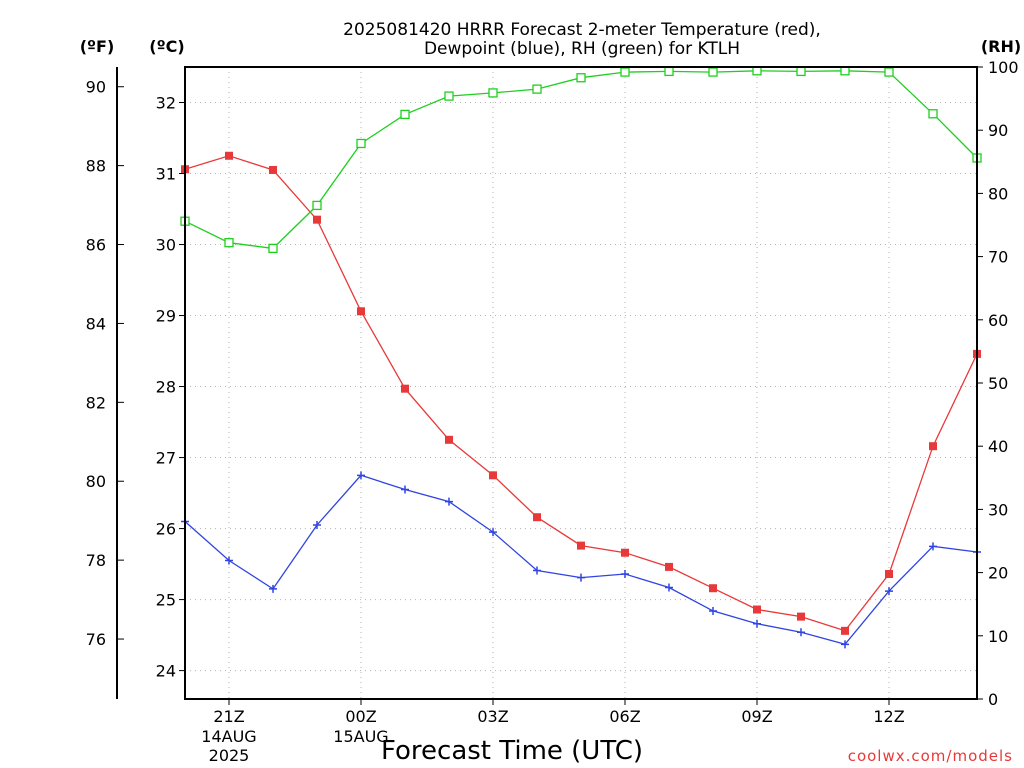 The image size is (1024, 768). What do you see at coordinates (166, 529) in the screenshot?
I see `celsius-tick-label: 26` at bounding box center [166, 529].